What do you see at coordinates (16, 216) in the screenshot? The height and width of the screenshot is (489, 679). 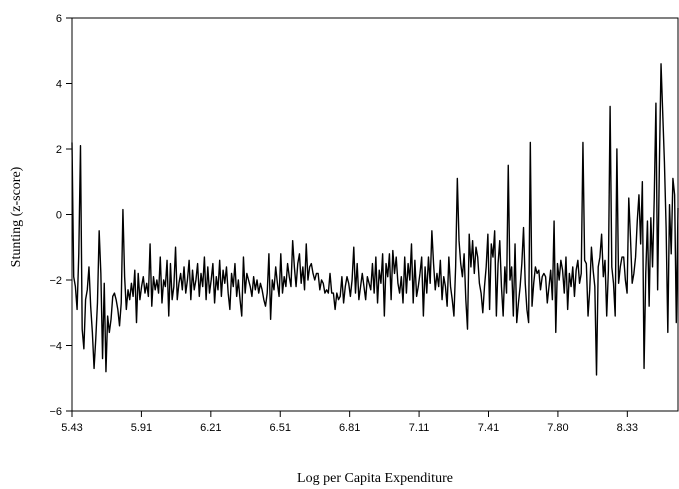 I see `y-axis-title: Stunting (z-score)` at bounding box center [16, 216].